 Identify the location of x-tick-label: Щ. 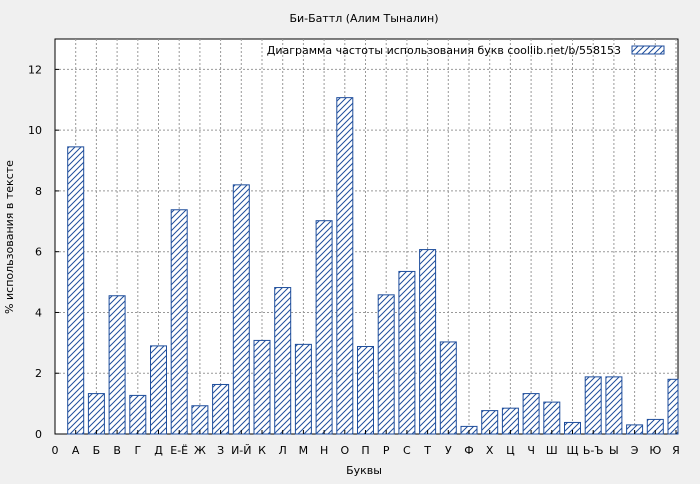
(572, 450).